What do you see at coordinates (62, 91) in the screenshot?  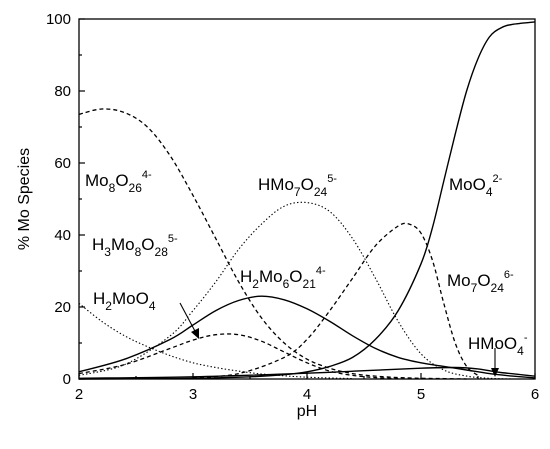 I see `y-tick-label: 80` at bounding box center [62, 91].